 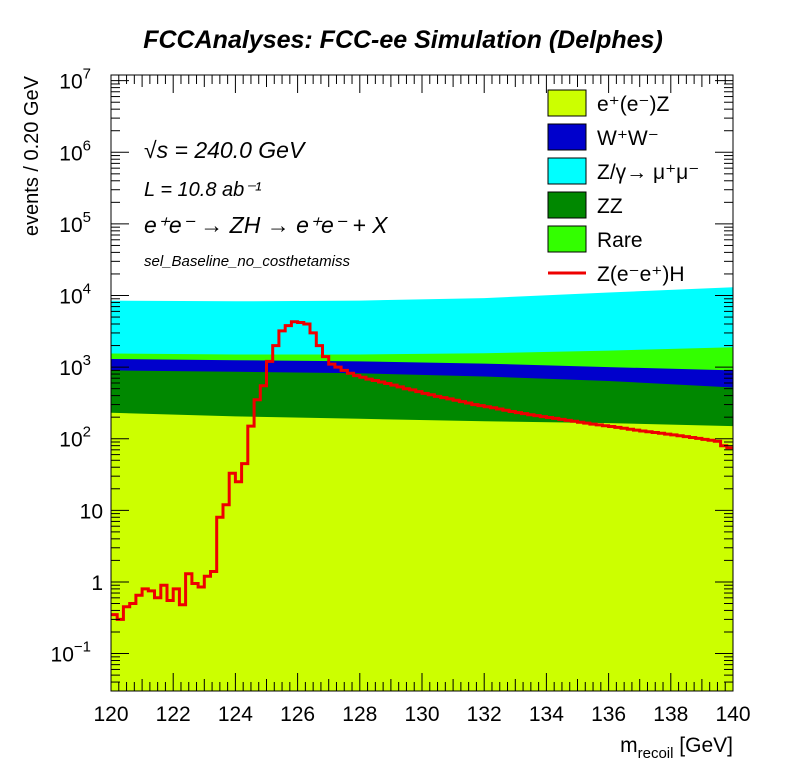 I want to click on x-tick-label: 122, so click(x=173, y=714).